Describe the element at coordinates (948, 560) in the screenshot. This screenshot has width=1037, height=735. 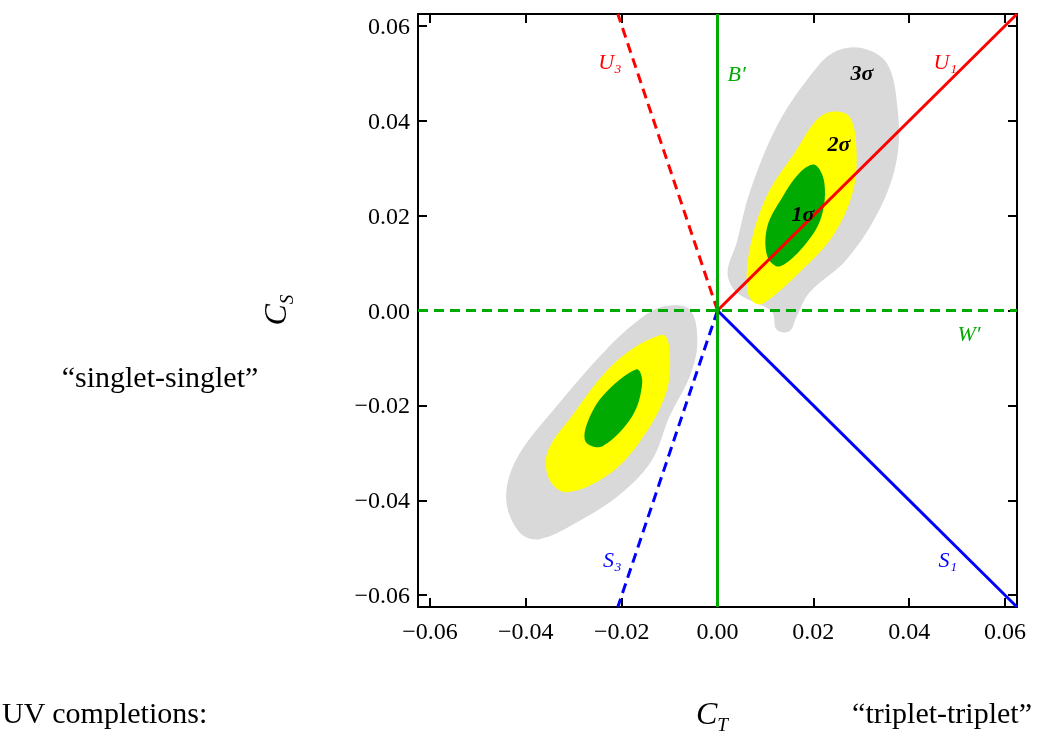
I see `series-label: S₁` at that location.